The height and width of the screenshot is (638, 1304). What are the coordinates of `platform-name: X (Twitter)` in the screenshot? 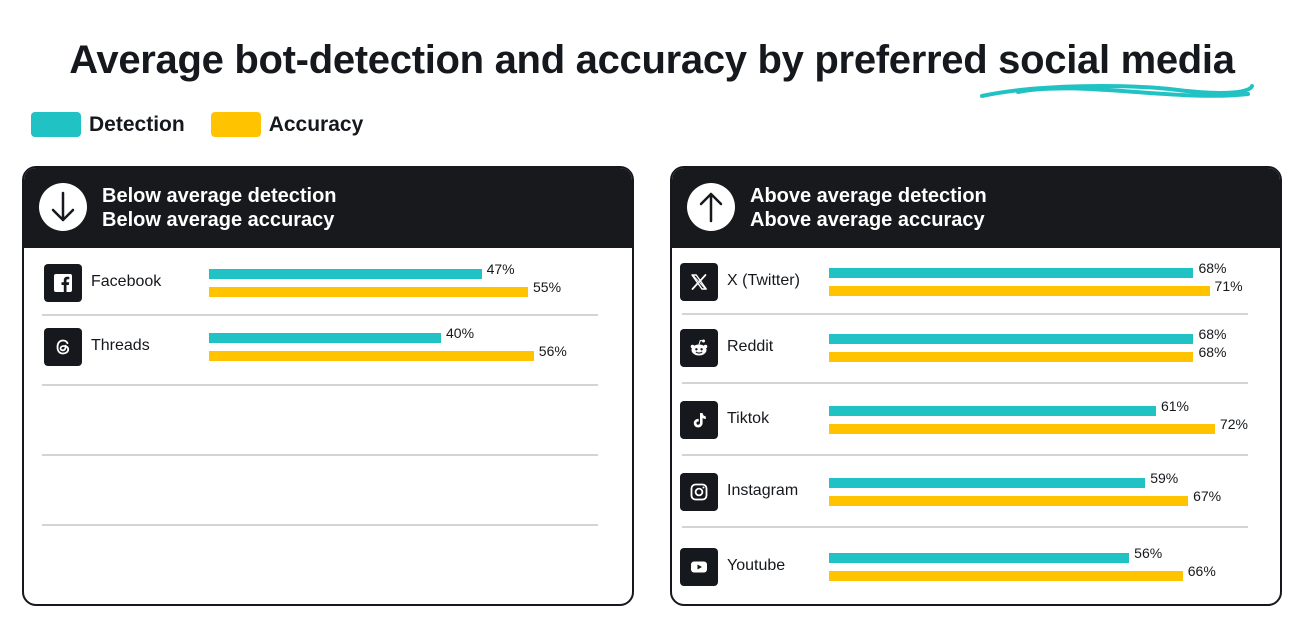 It's located at (763, 280).